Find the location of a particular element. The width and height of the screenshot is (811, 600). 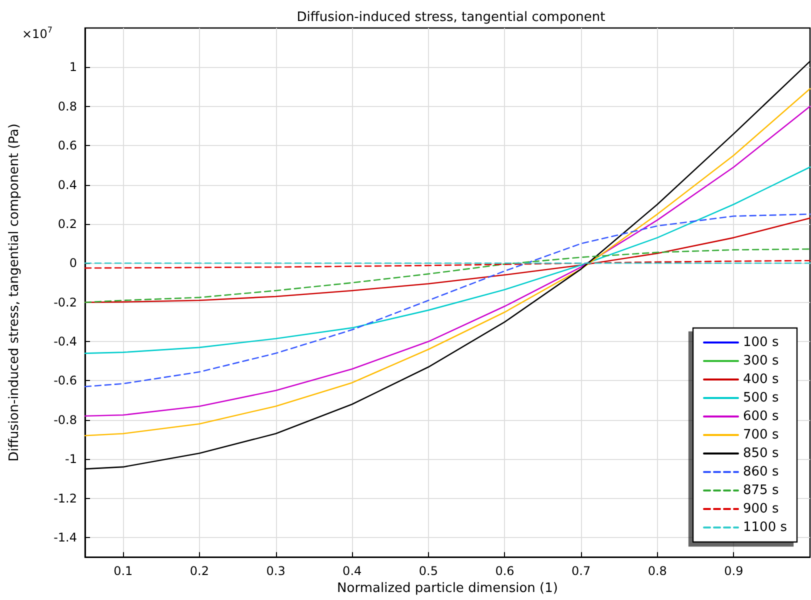

legend-label: 700 s is located at coordinates (761, 435).